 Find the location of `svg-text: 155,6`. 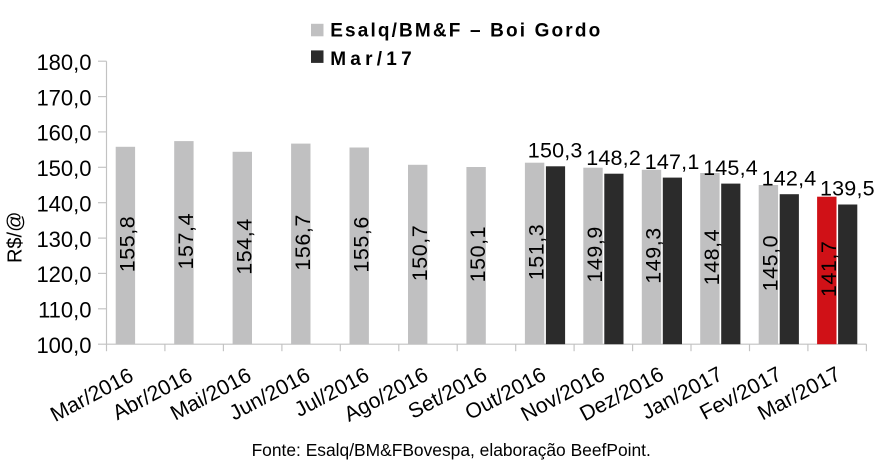

svg-text: 155,6 is located at coordinates (361, 244).